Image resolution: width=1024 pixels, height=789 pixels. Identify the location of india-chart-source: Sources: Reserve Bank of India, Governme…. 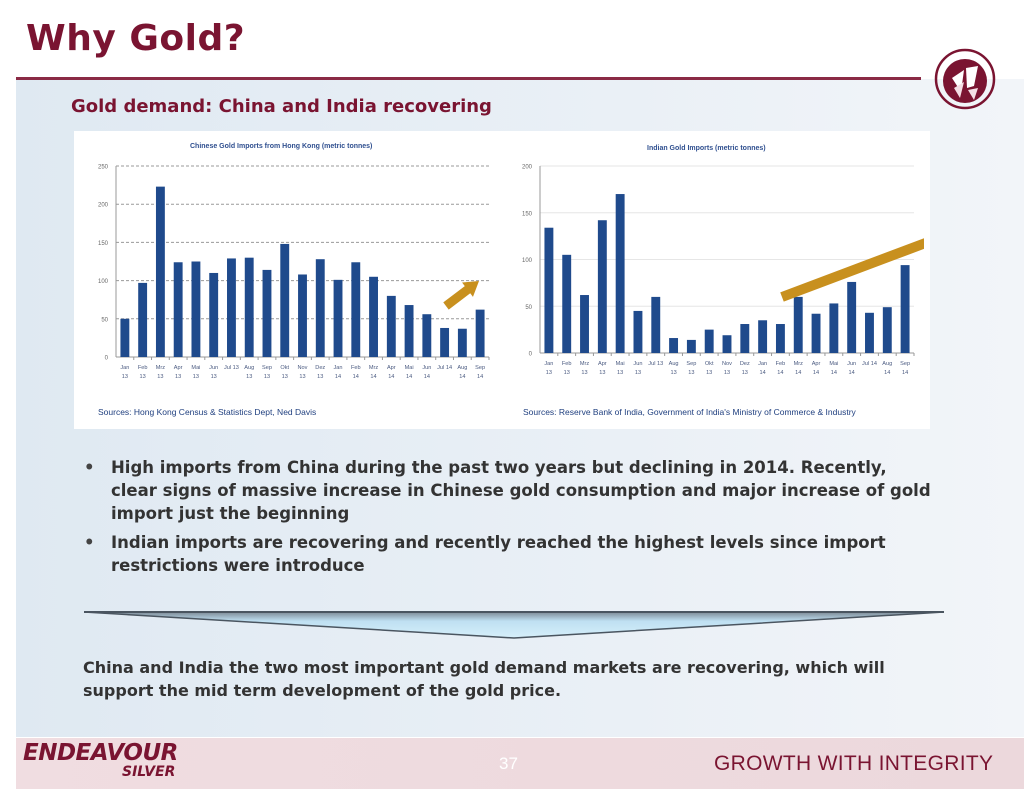
(689, 412).